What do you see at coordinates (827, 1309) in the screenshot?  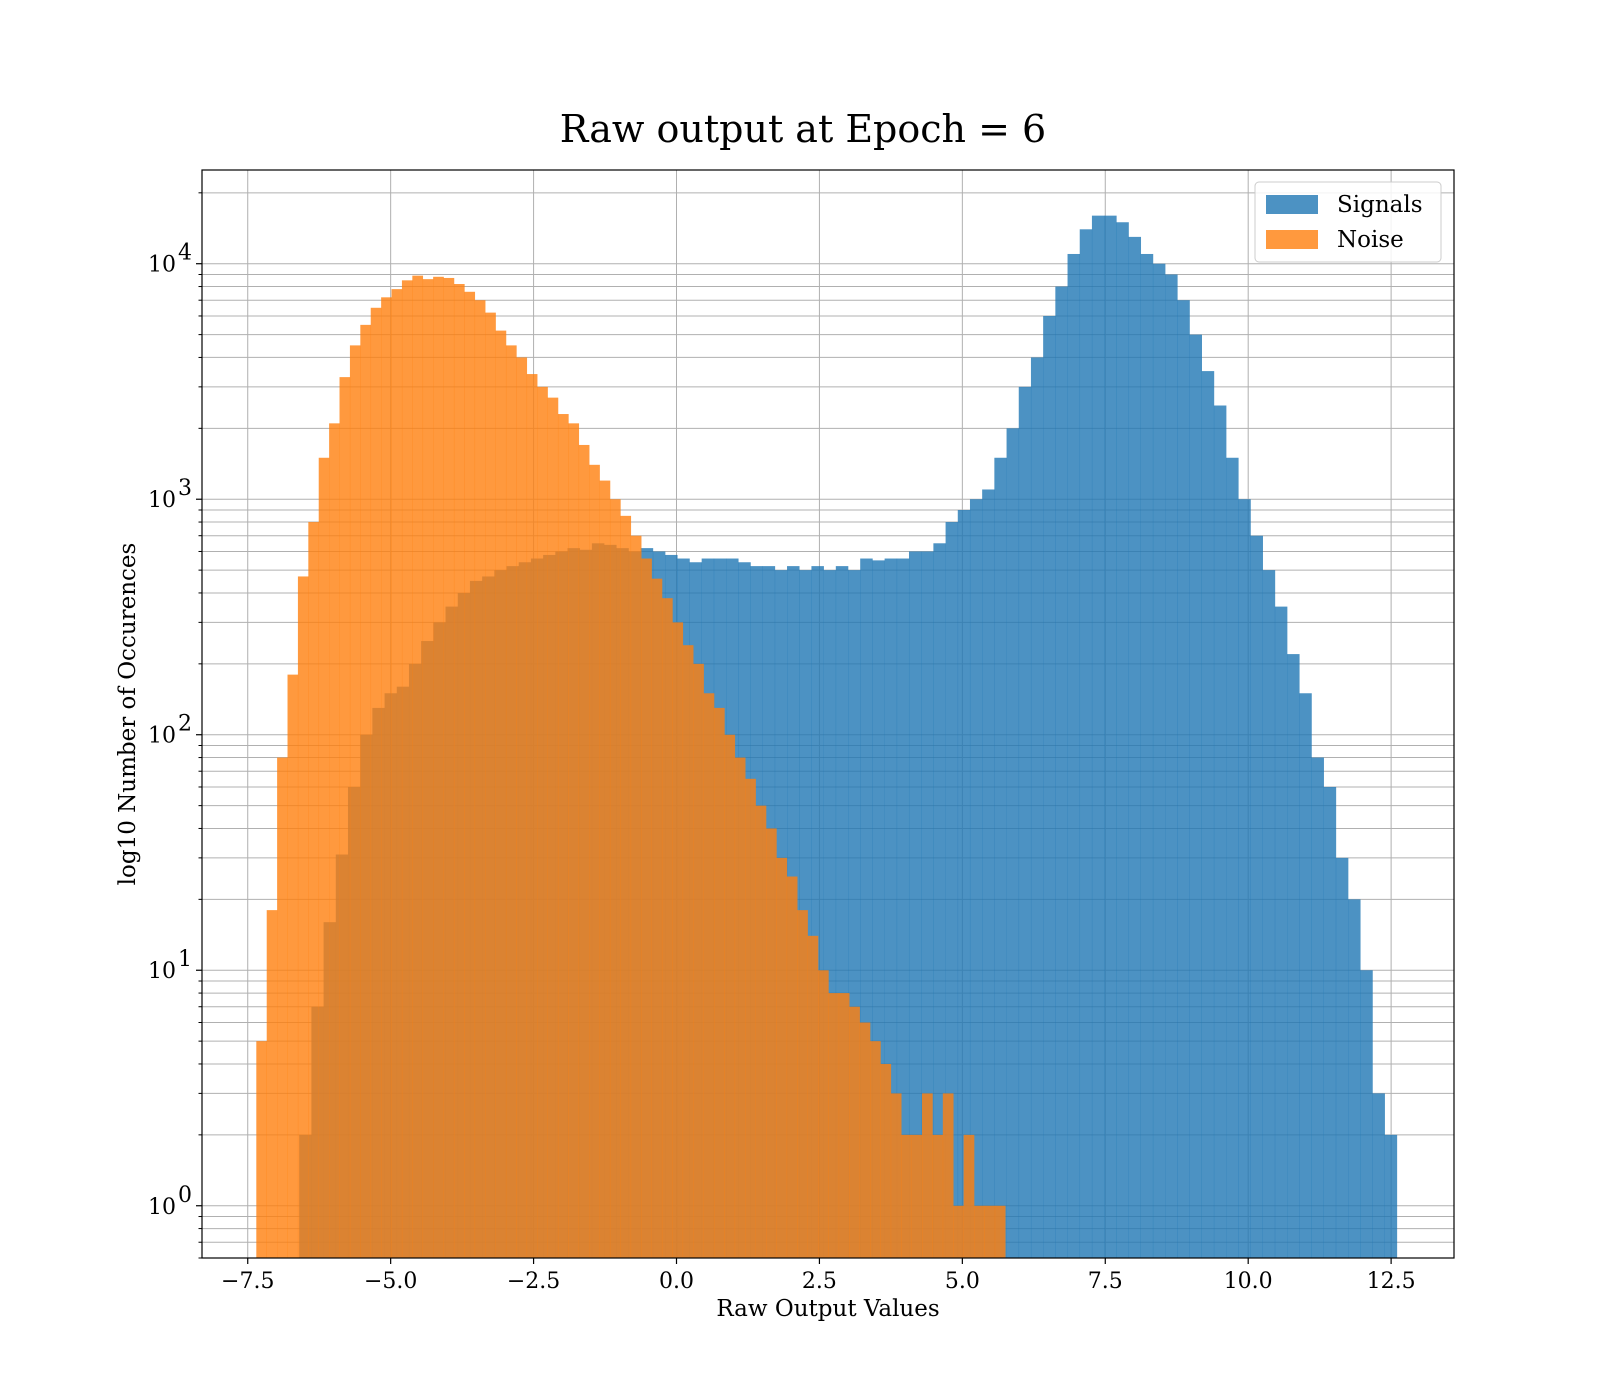 I see `x-axis-label: Raw Output Values` at bounding box center [827, 1309].